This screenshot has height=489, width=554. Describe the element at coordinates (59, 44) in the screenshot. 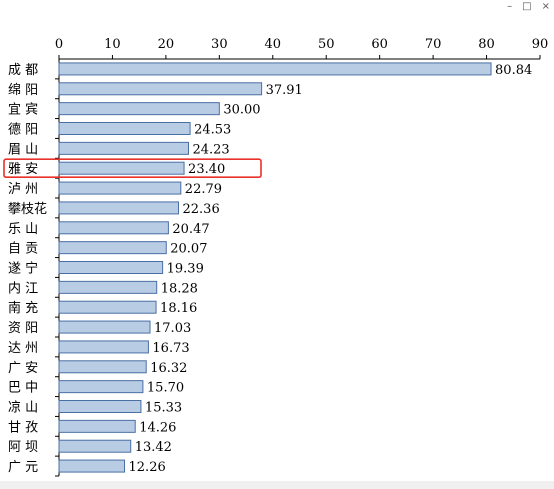

I see `x-tick-label: 0` at that location.